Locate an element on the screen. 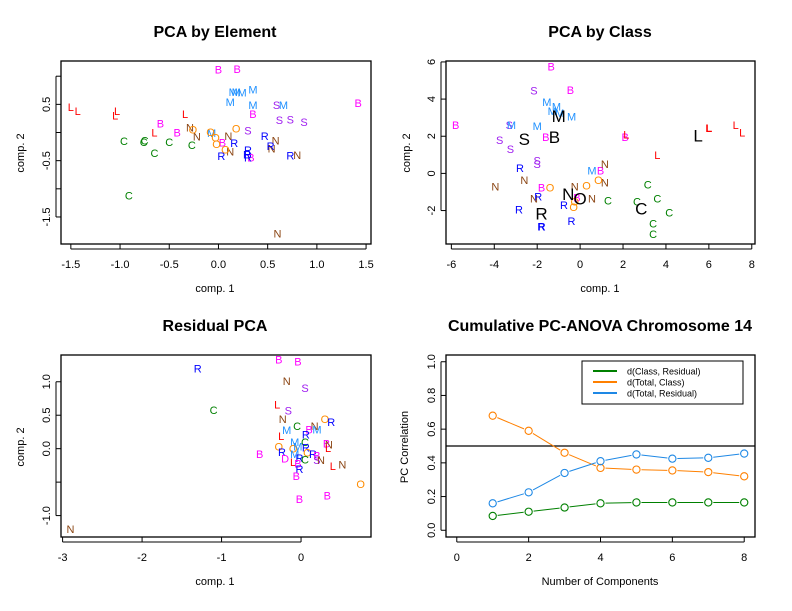 The width and height of the screenshot is (792, 611). y-tick-label: 0.5 is located at coordinates (47, 104).